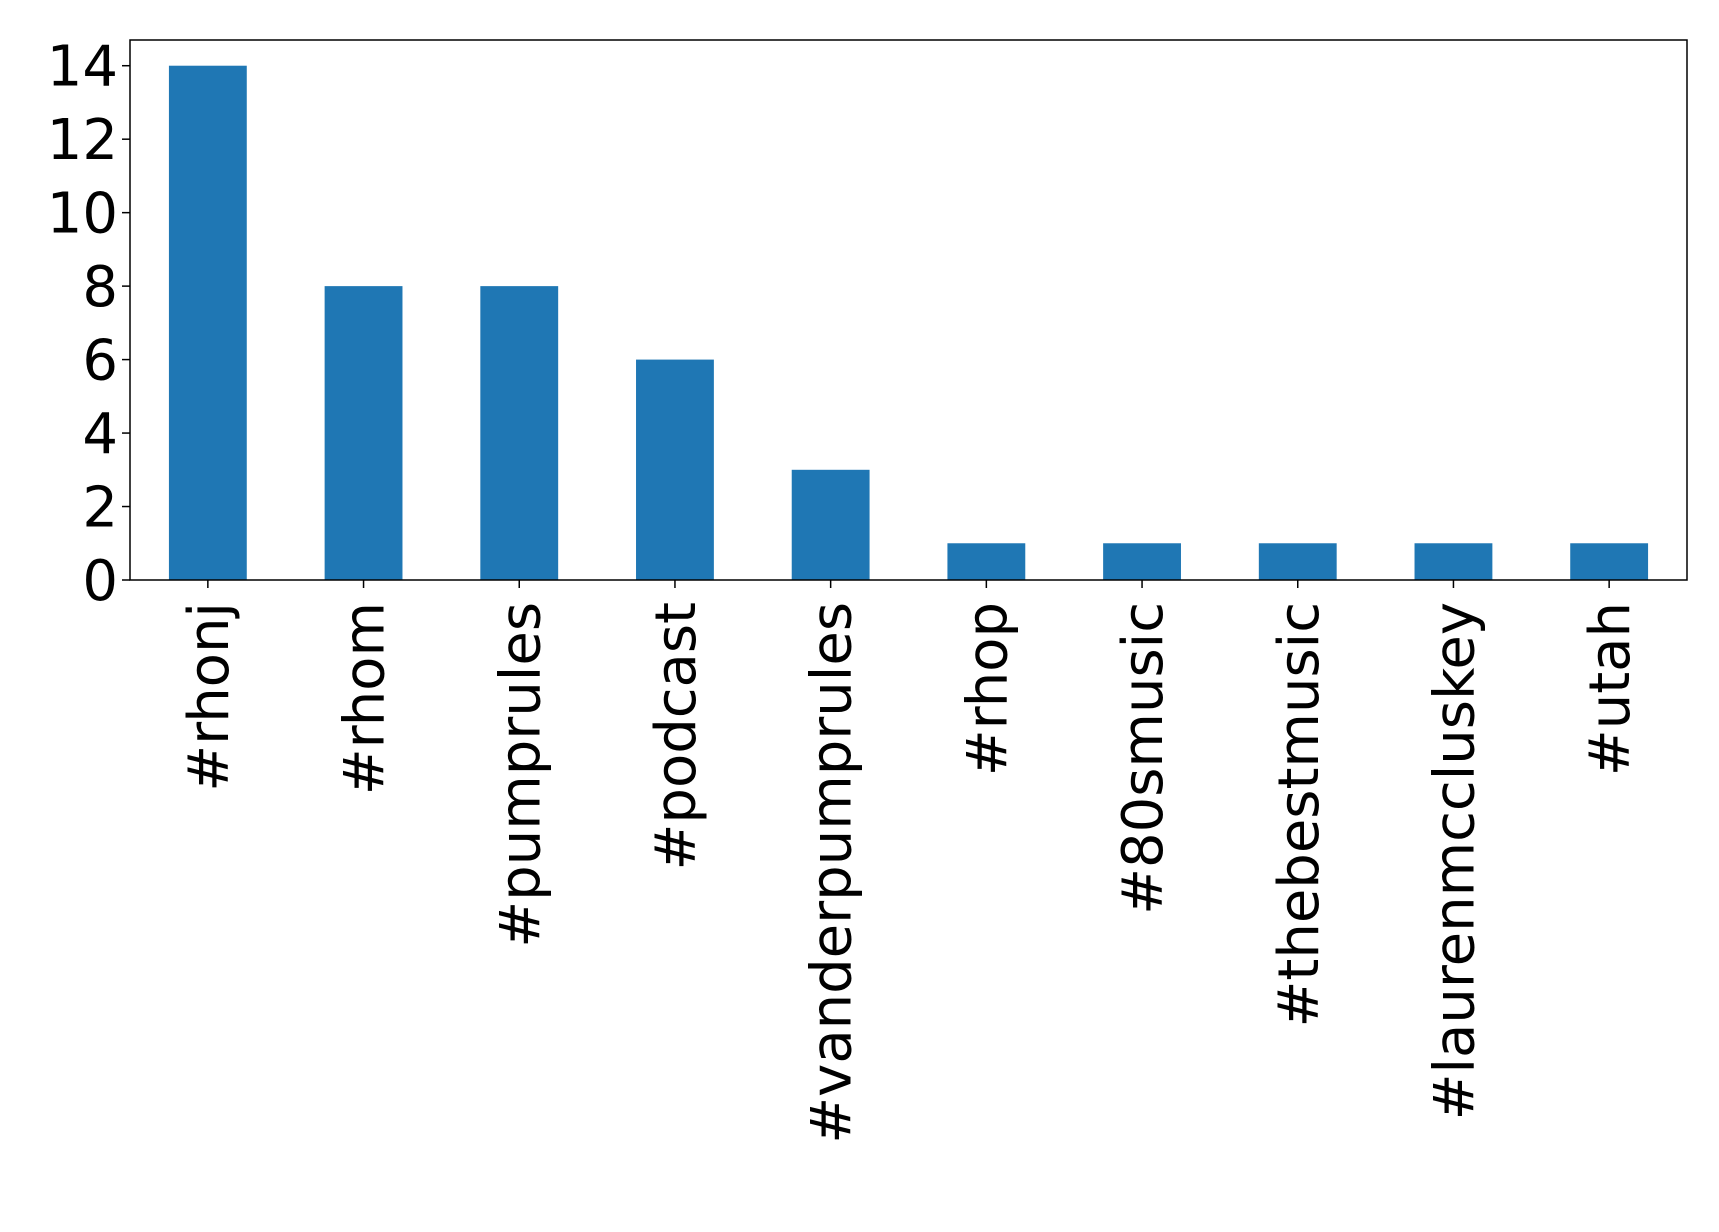  Describe the element at coordinates (676, 736) in the screenshot. I see `x-tick-label-3: #podcast` at that location.